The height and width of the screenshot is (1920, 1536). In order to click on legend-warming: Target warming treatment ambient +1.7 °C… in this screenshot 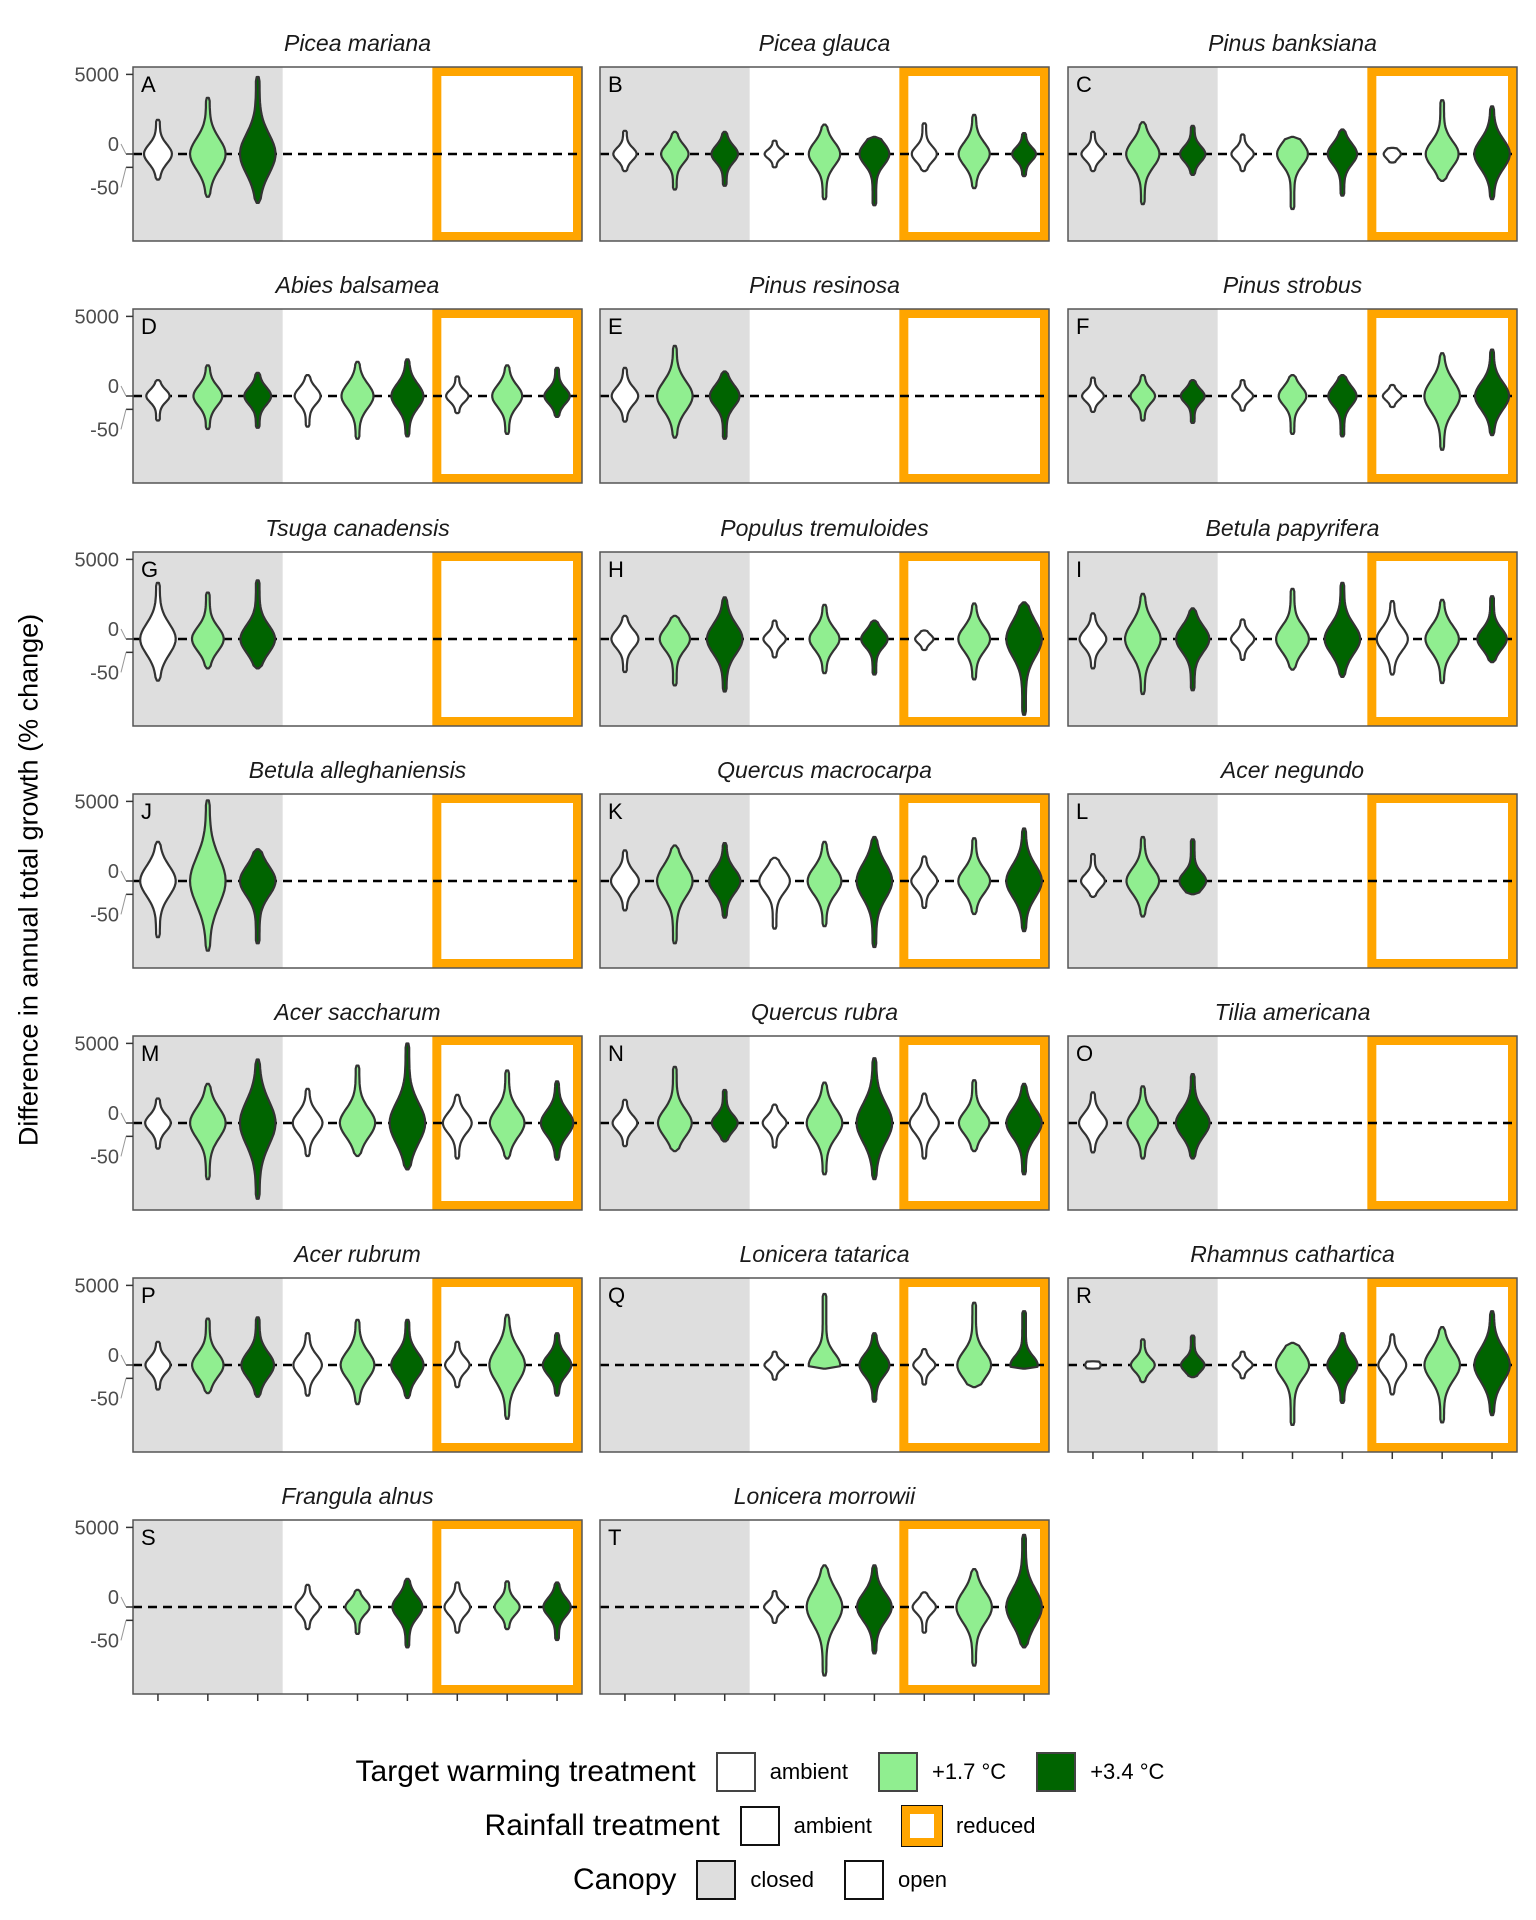, I will do `click(768, 1772)`.